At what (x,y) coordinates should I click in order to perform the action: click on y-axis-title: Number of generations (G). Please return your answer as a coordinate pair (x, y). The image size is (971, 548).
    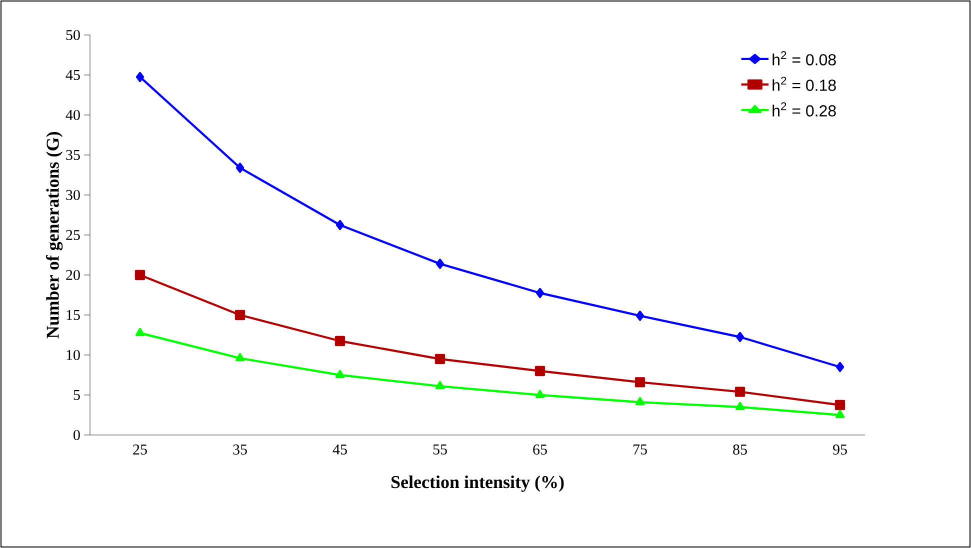
    Looking at the image, I should click on (54, 235).